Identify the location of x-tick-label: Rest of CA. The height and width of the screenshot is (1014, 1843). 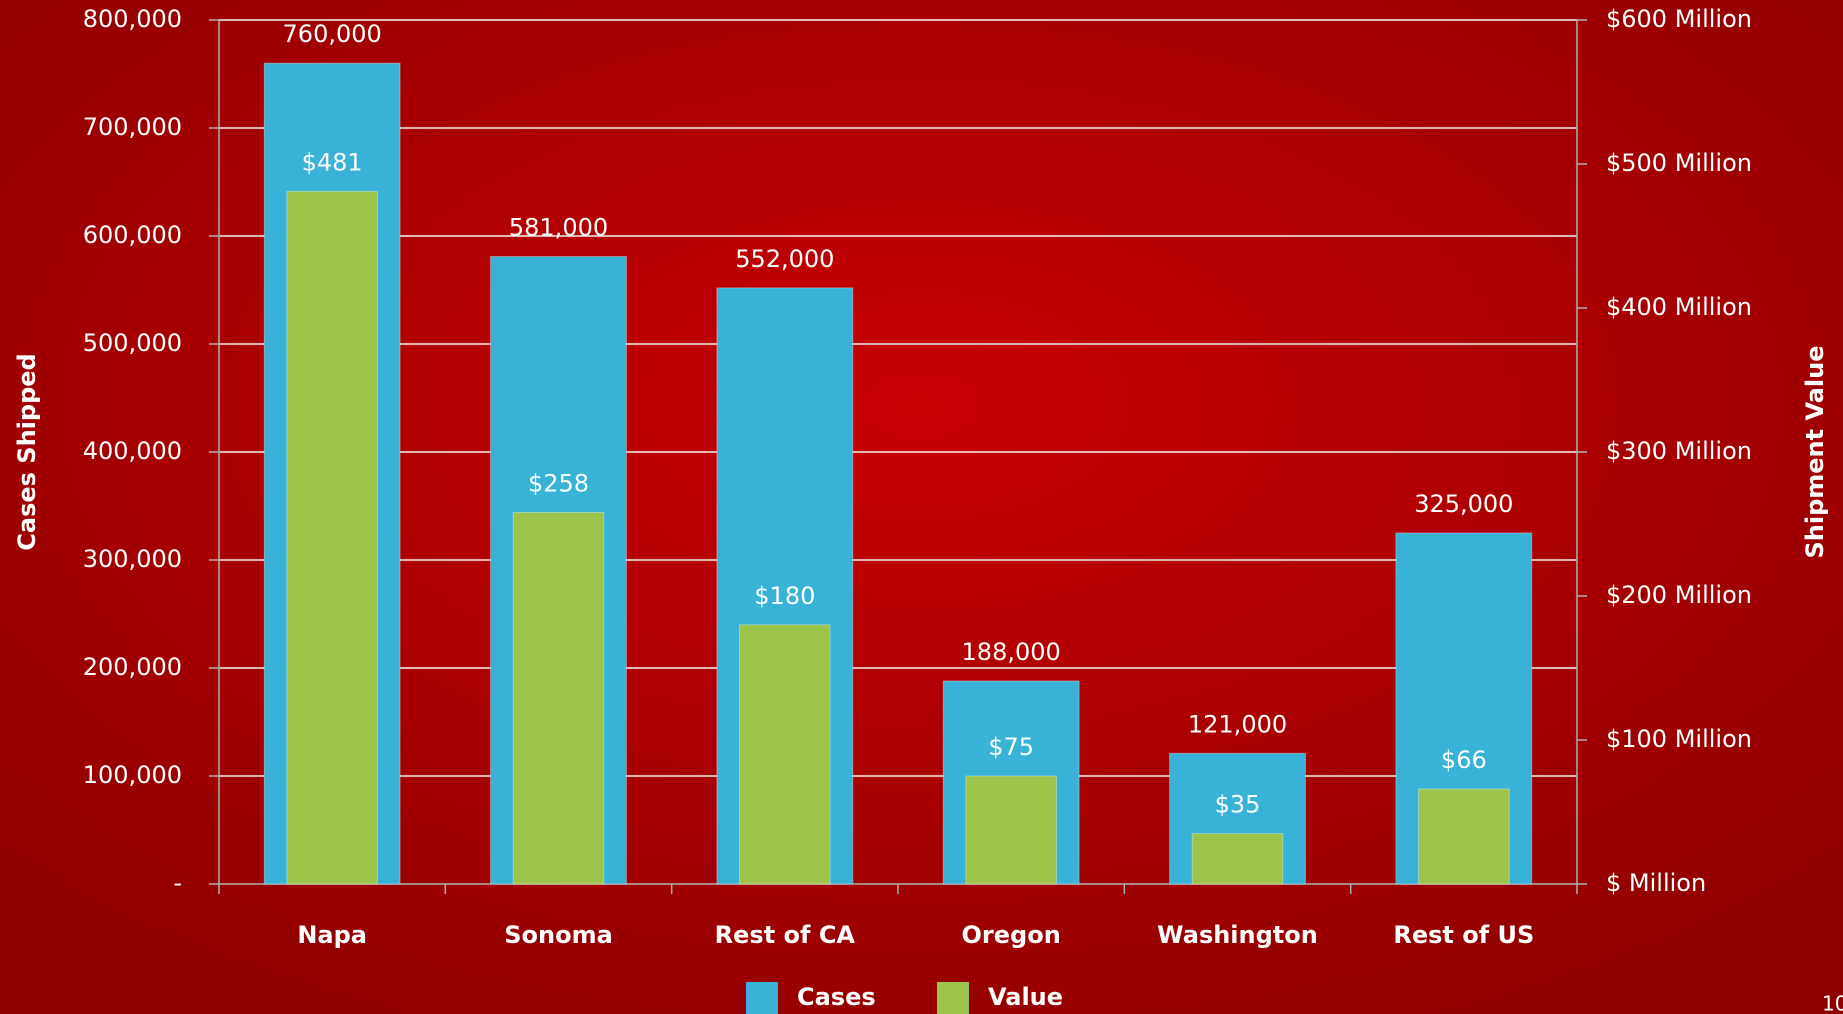
(785, 935).